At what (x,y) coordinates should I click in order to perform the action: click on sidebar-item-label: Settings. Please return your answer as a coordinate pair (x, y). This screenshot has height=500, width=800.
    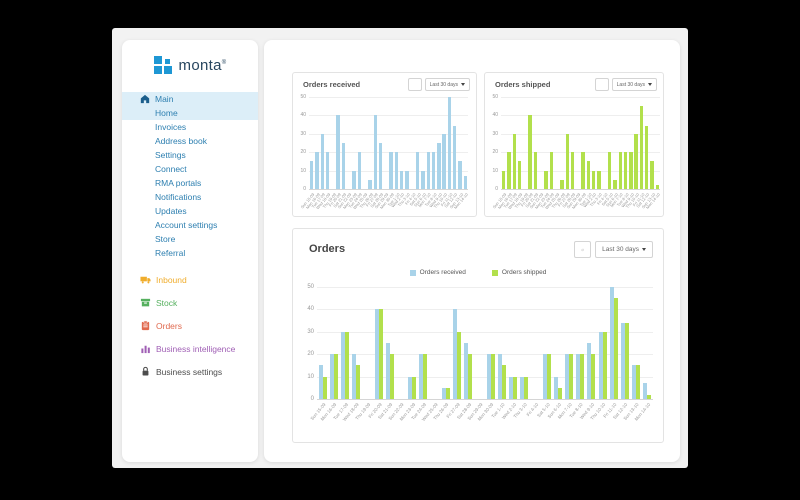
    Looking at the image, I should click on (170, 155).